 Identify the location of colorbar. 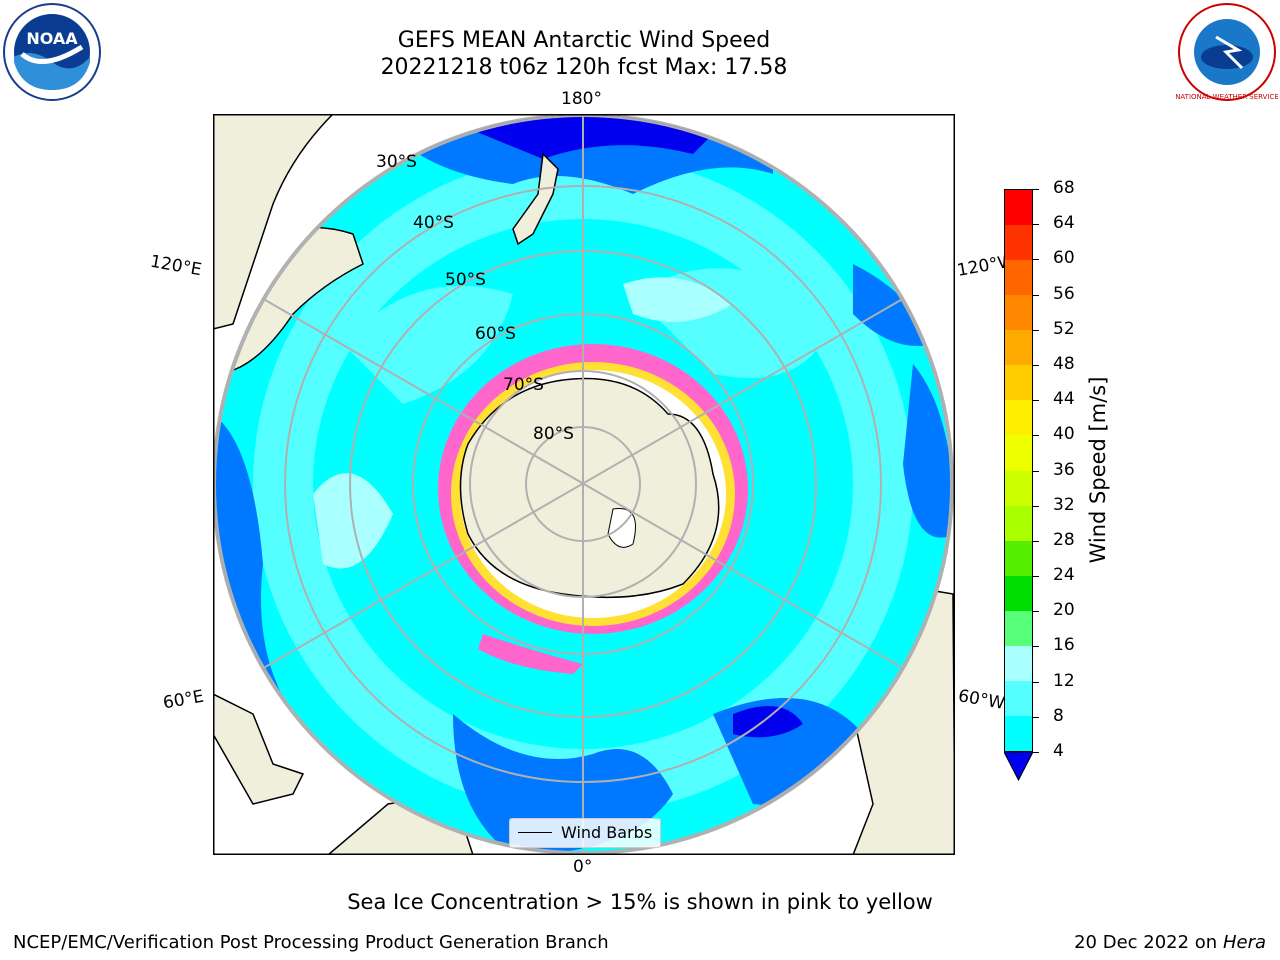
(1018, 470).